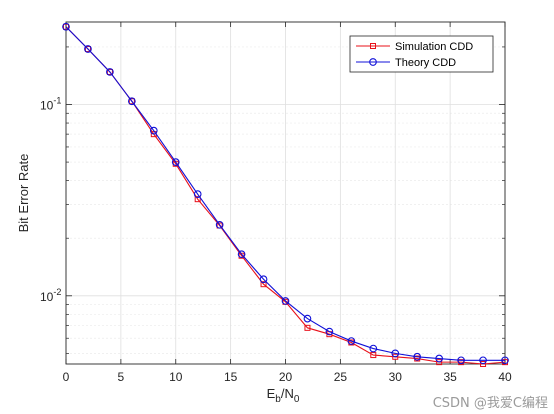  Describe the element at coordinates (450, 377) in the screenshot. I see `x-tick-label: 35` at that location.